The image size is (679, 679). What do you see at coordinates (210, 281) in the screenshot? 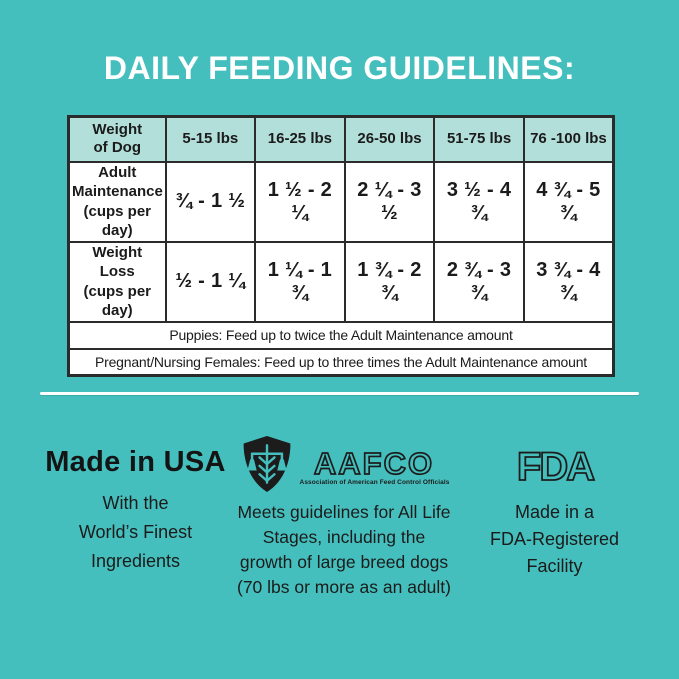
I see `cell-value: ½ - 1 ¼` at bounding box center [210, 281].